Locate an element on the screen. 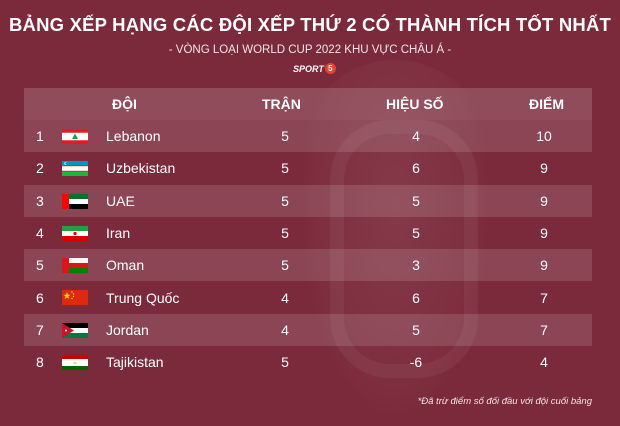 The width and height of the screenshot is (620, 426). rank: 1 is located at coordinates (40, 136).